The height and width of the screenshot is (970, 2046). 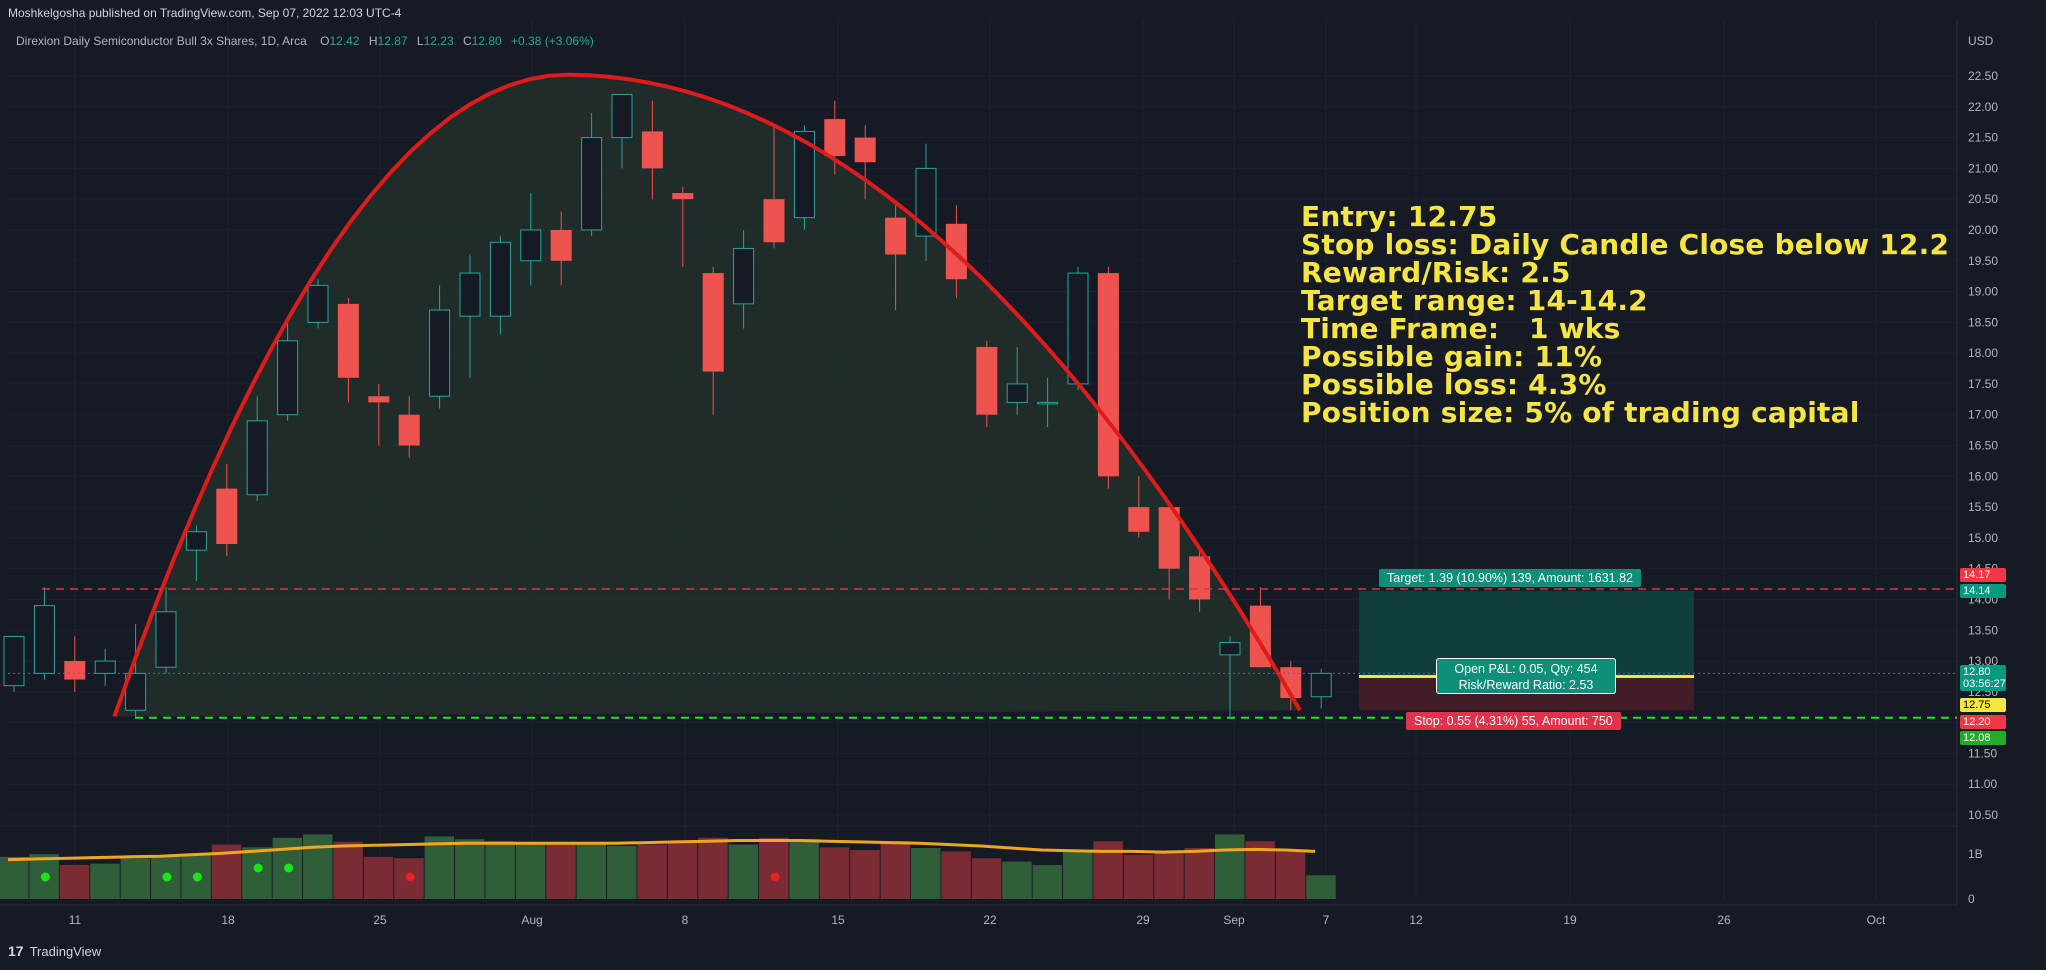 What do you see at coordinates (1983, 575) in the screenshot?
I see `price-label-14-17: 14.17` at bounding box center [1983, 575].